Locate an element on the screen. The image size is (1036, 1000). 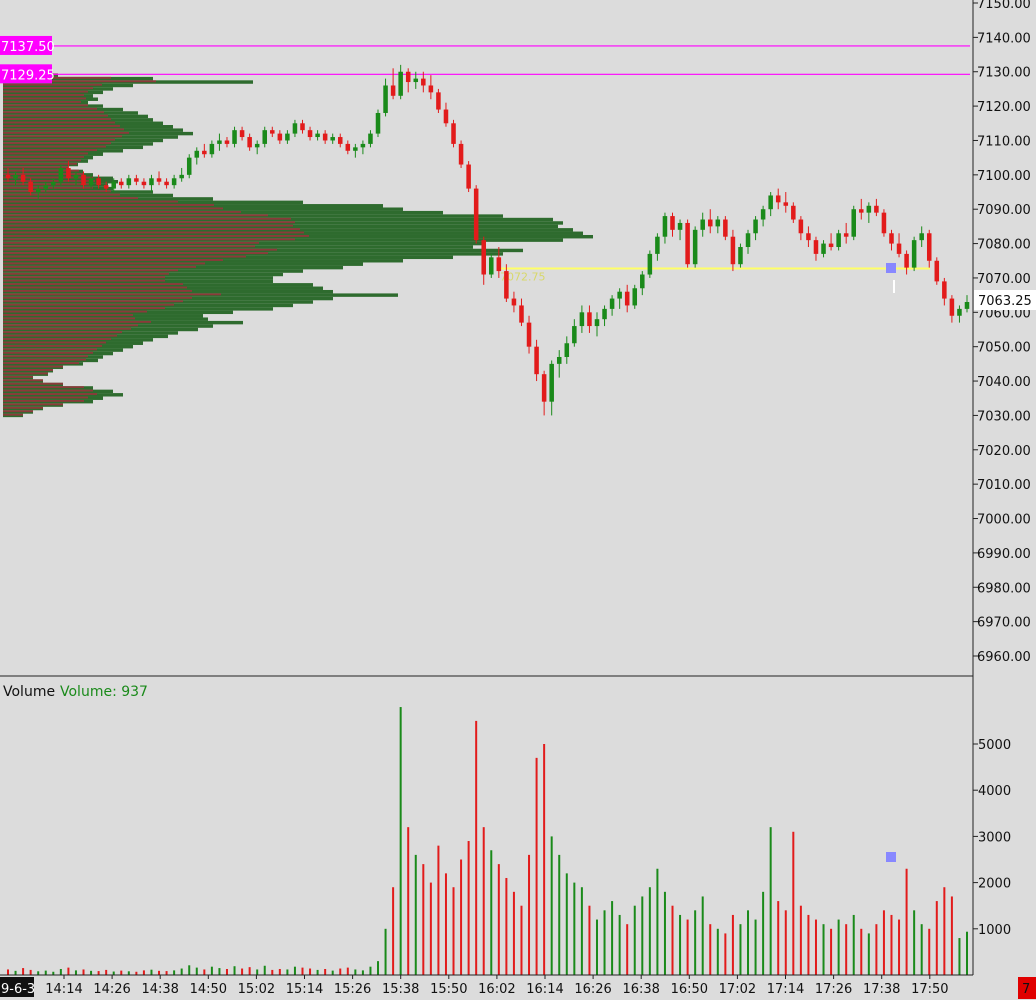
order-marker-volume is located at coordinates (891, 857).